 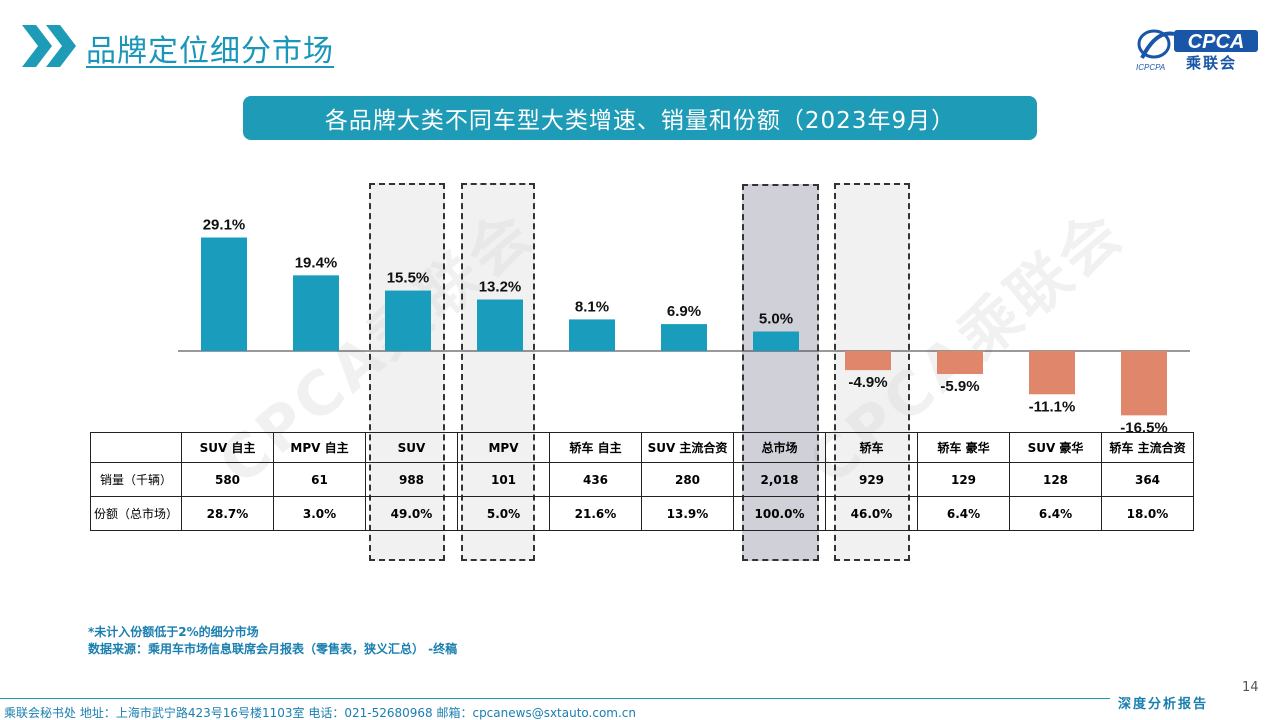 I want to click on table-cell: 18.0%, so click(x=1147, y=513).